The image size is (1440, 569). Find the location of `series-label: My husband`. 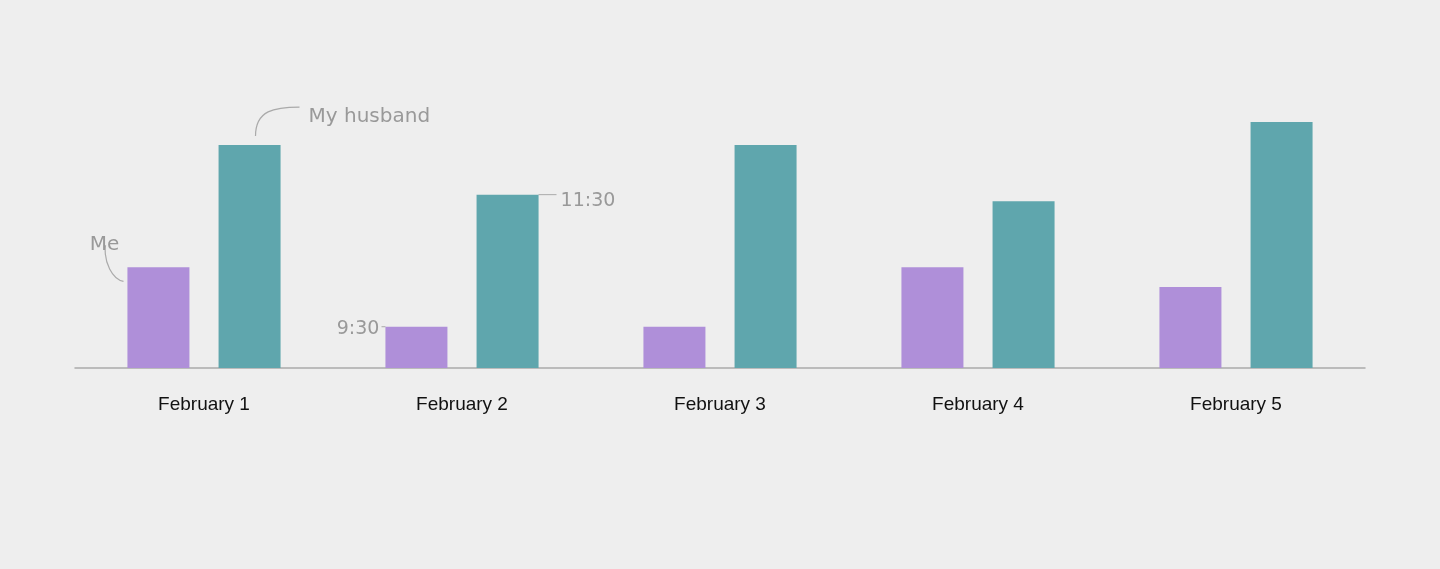

series-label: My husband is located at coordinates (369, 115).